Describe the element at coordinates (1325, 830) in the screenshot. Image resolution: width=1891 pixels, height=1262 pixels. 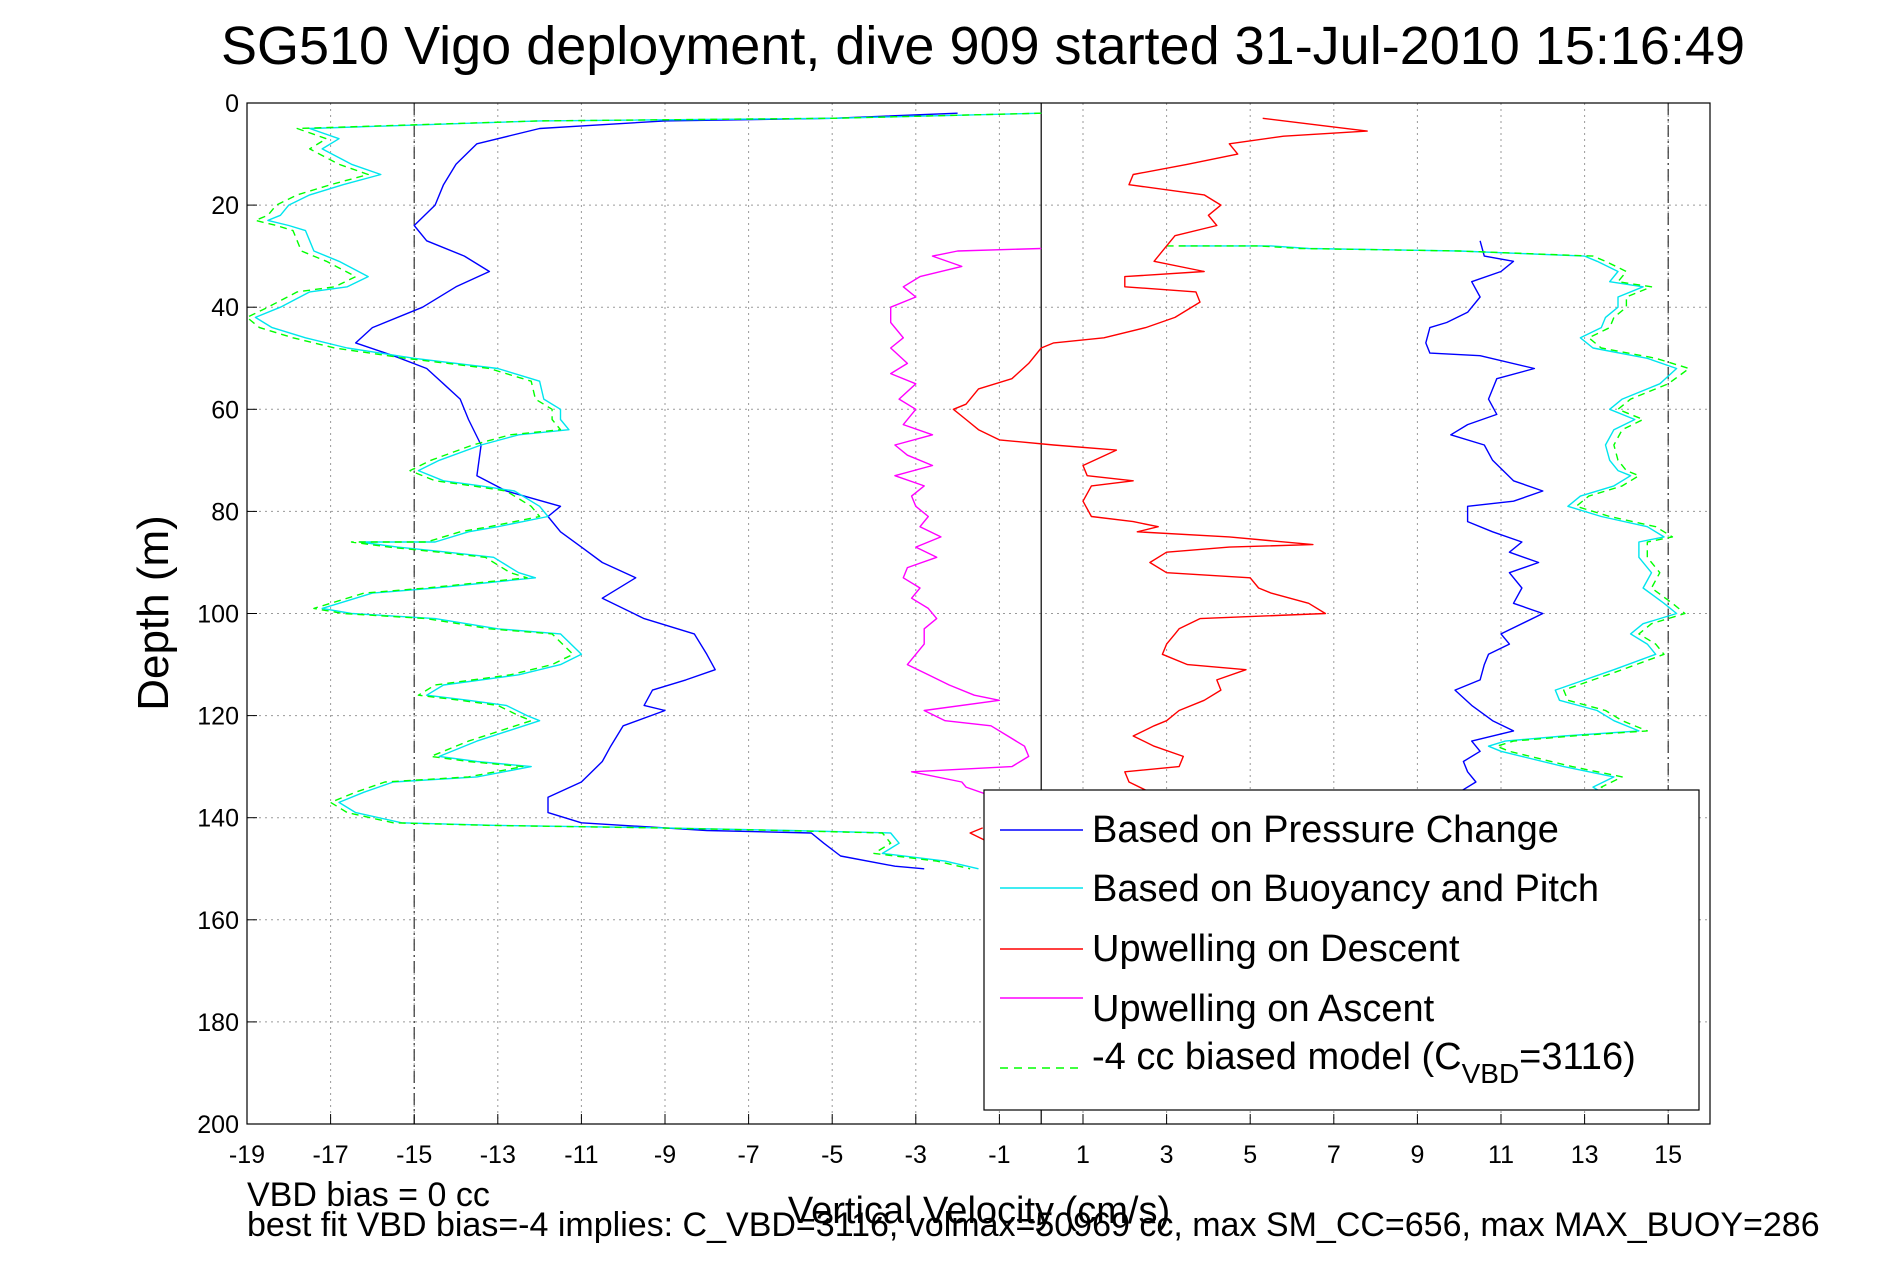
I see `legend-label-pressure: Based on Pressure Change` at that location.